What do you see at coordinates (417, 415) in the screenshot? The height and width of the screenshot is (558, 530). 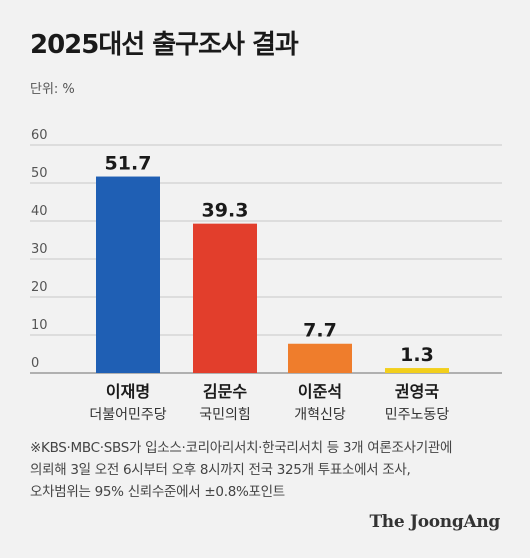 I see `party-label: 민주노동당` at bounding box center [417, 415].